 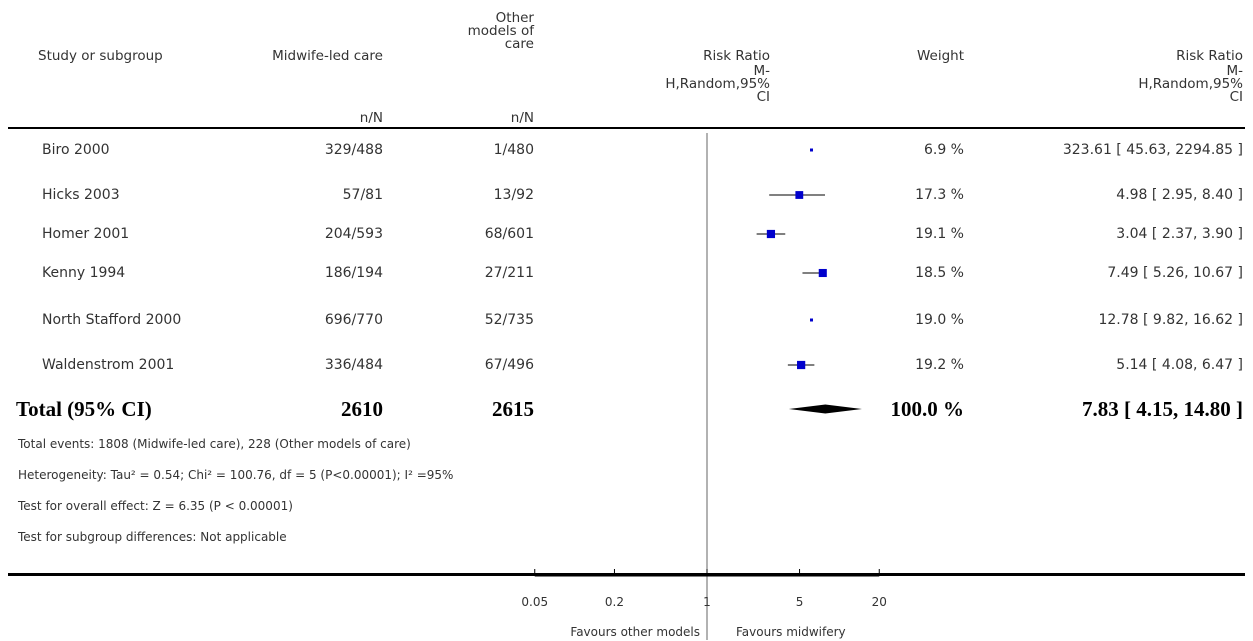 What do you see at coordinates (112, 320) in the screenshot?
I see `row-study: North Stafford 2000` at bounding box center [112, 320].